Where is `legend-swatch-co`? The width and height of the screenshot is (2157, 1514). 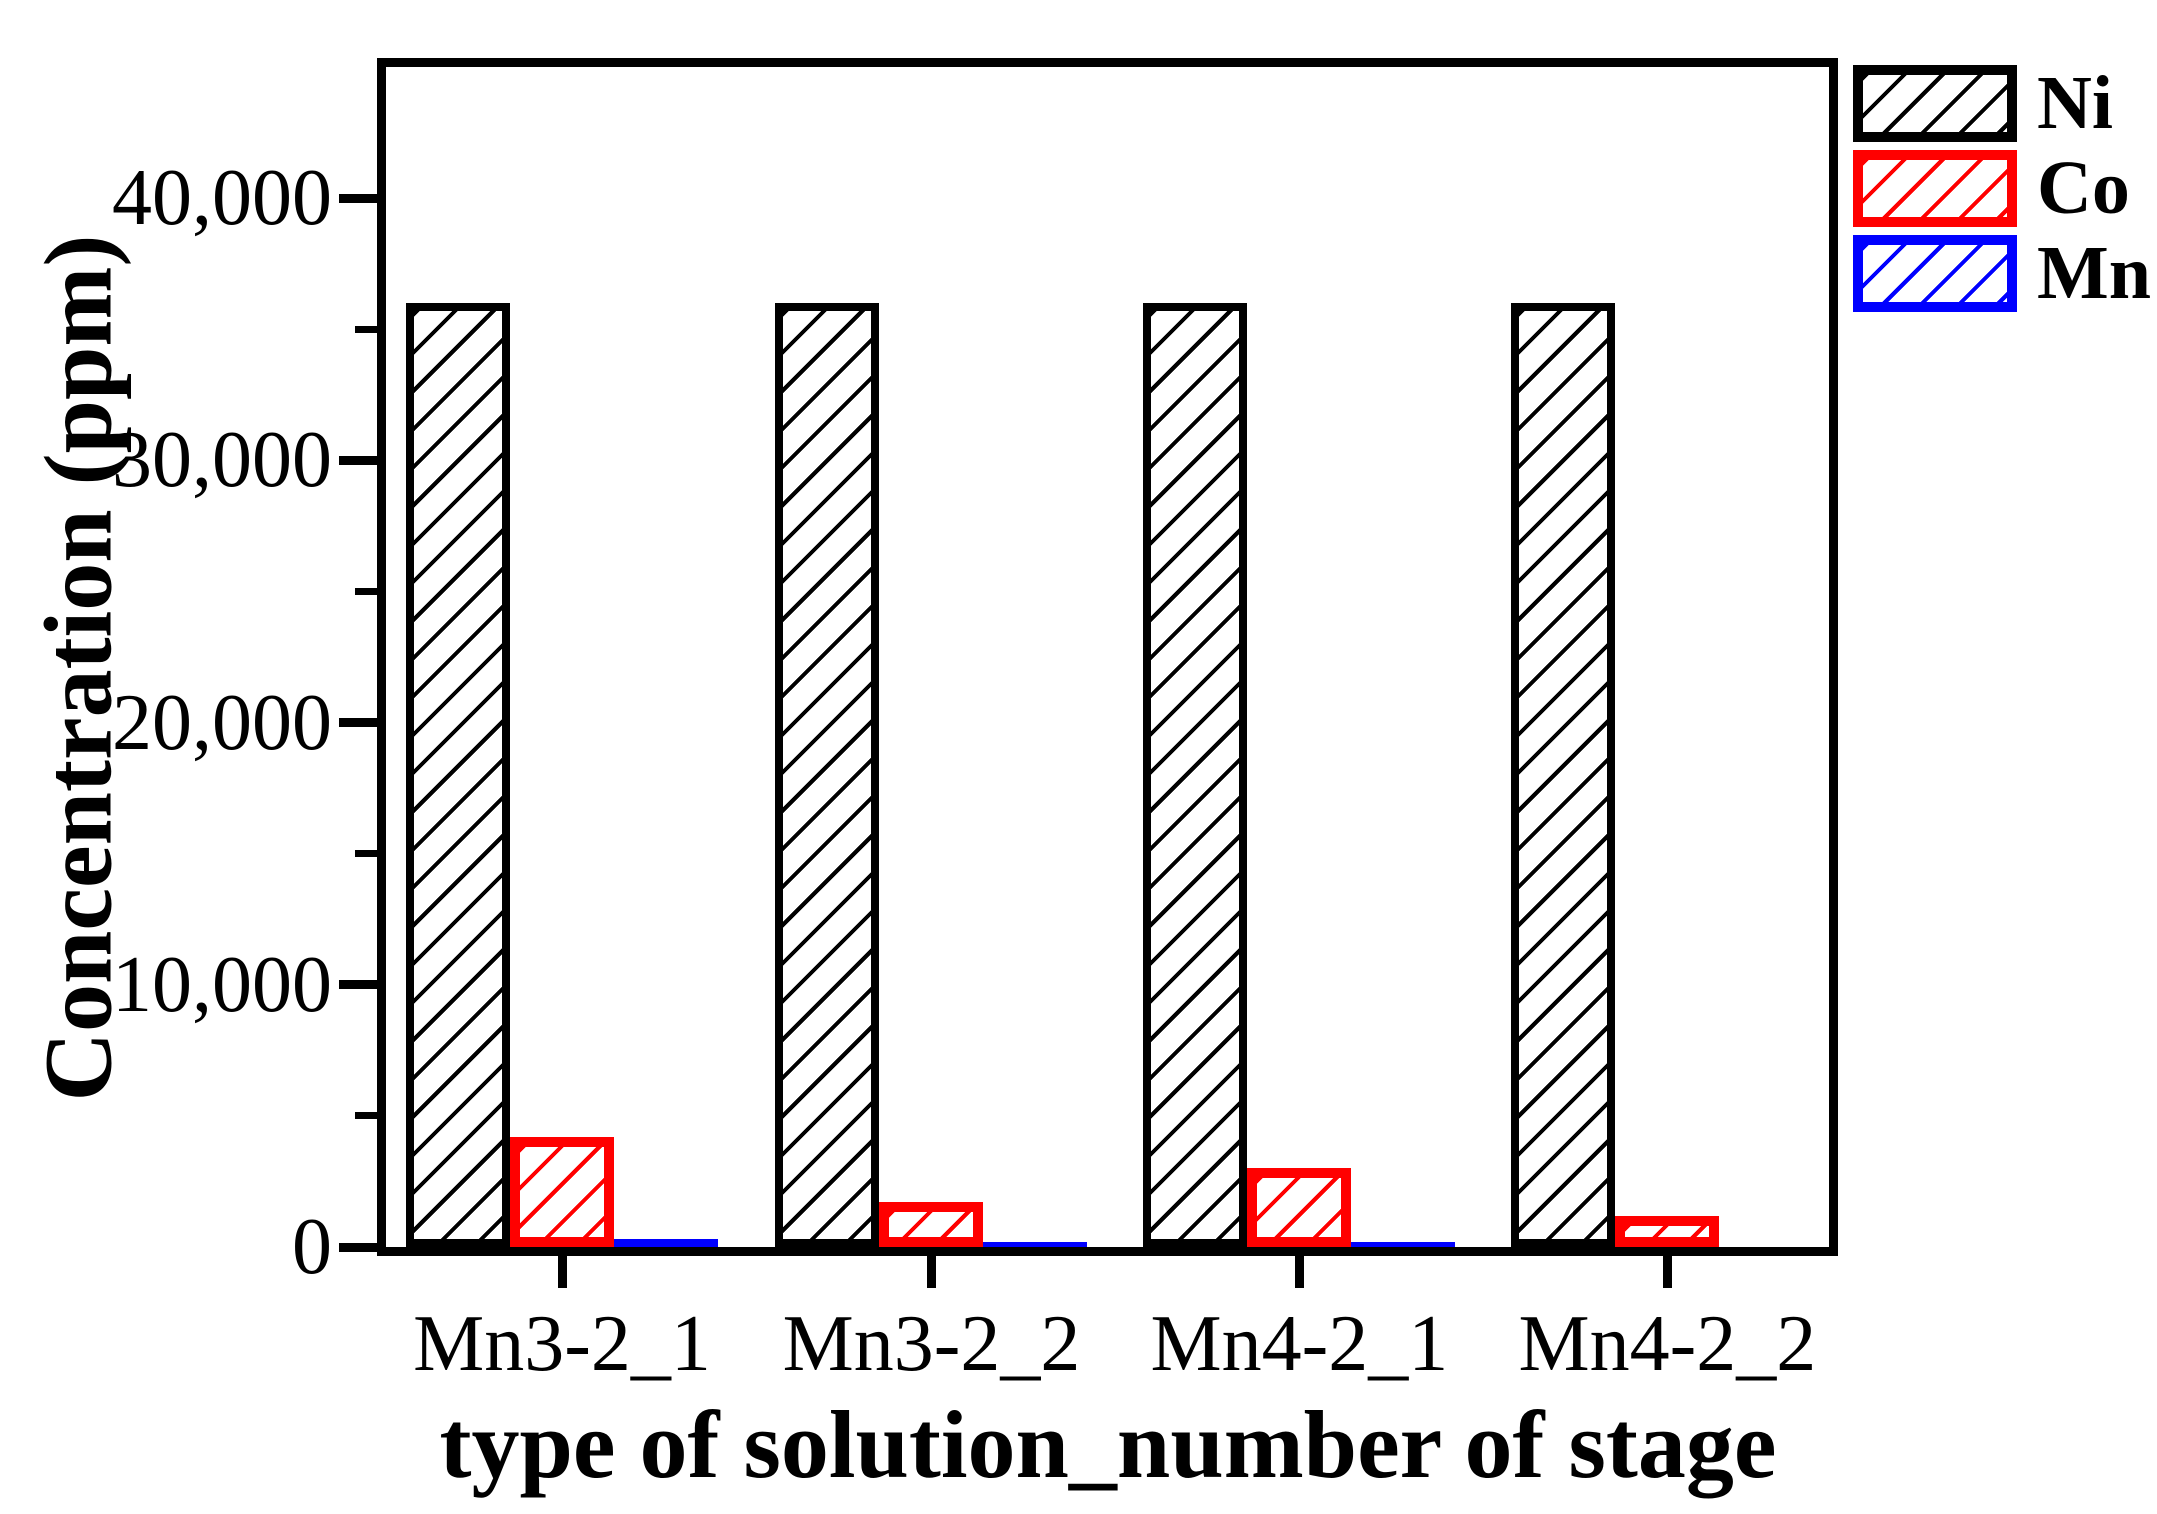 legend-swatch-co is located at coordinates (1935, 188).